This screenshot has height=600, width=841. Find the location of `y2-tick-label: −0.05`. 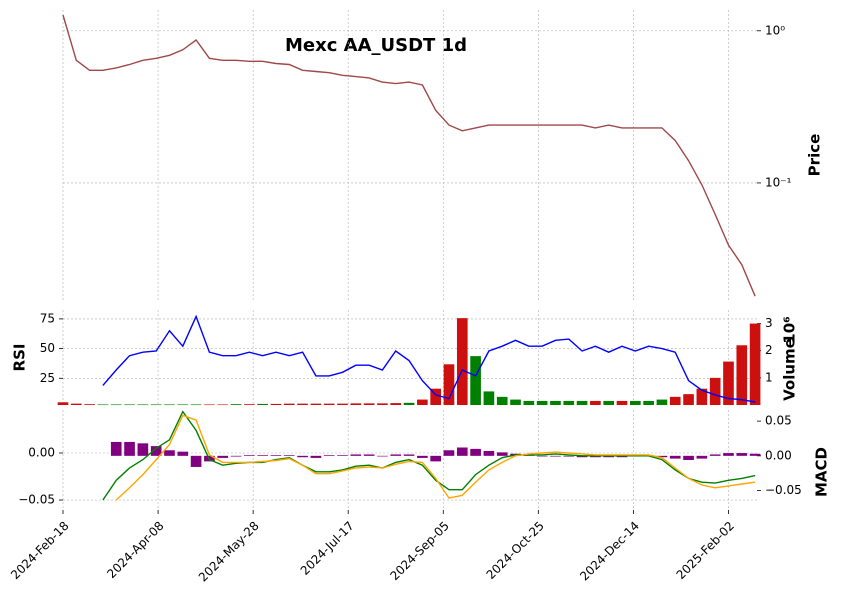

y2-tick-label: −0.05 is located at coordinates (783, 490).